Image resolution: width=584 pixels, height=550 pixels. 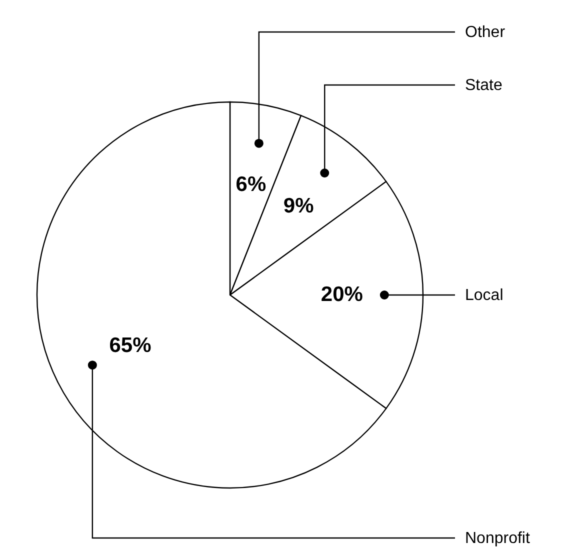 I want to click on slice-label: Local, so click(x=484, y=295).